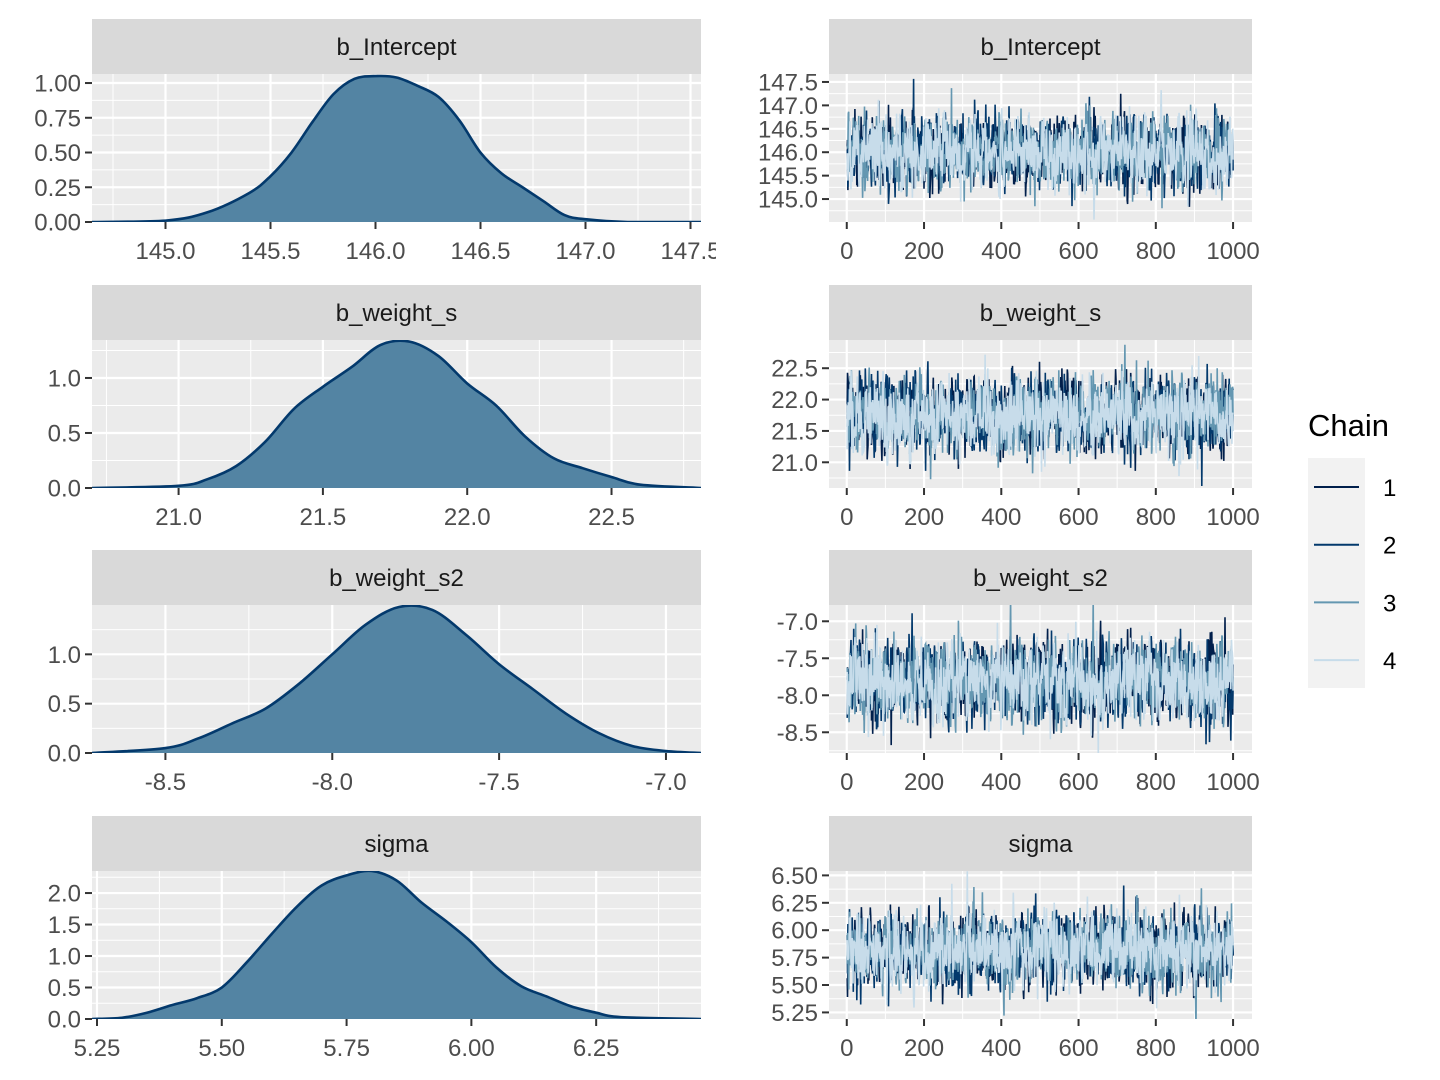 Image resolution: width=1440 pixels, height=1080 pixels. Describe the element at coordinates (467, 517) in the screenshot. I see `x-tick-label: 22.0` at that location.